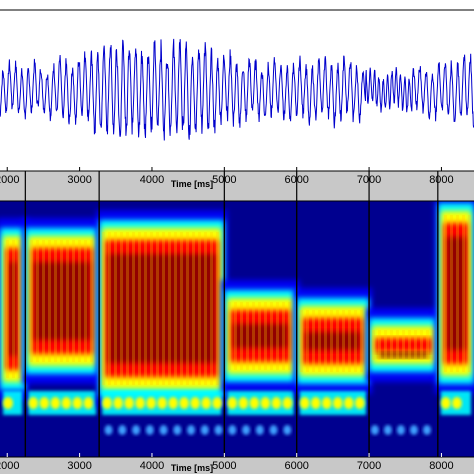 This screenshot has height=474, width=474. Describe the element at coordinates (224, 455) in the screenshot. I see `scalogram-x-ticks` at that location.